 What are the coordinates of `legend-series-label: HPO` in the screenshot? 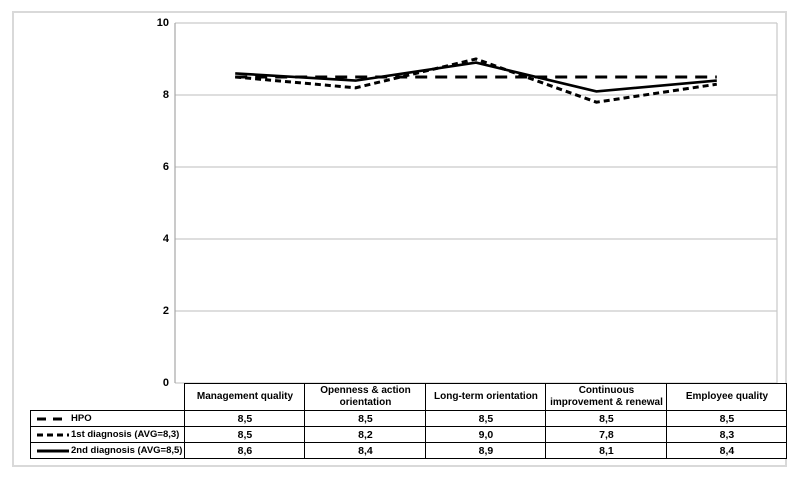 It's located at (81, 418).